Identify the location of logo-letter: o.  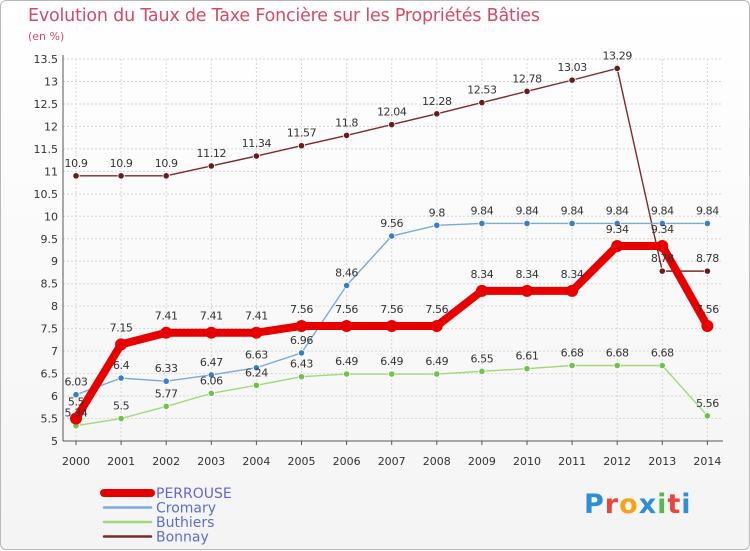
(629, 504).